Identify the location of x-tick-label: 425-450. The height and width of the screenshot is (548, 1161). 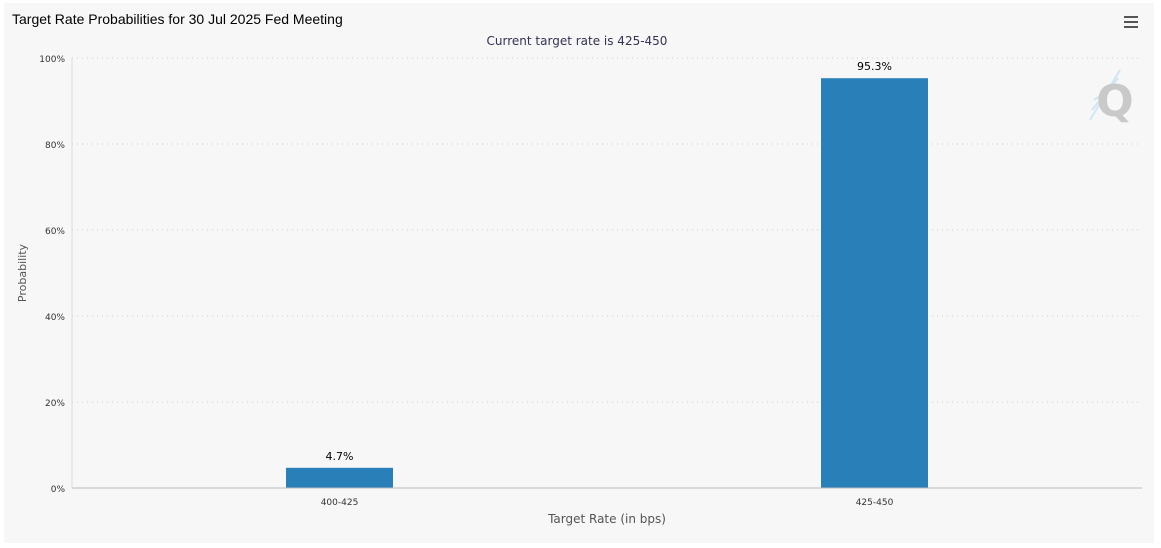
(875, 503).